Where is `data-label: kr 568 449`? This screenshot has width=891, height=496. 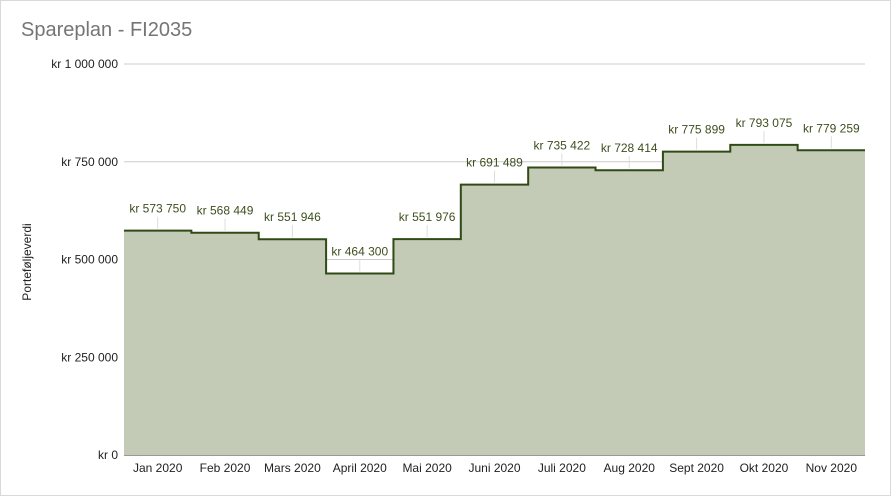
data-label: kr 568 449 is located at coordinates (225, 211).